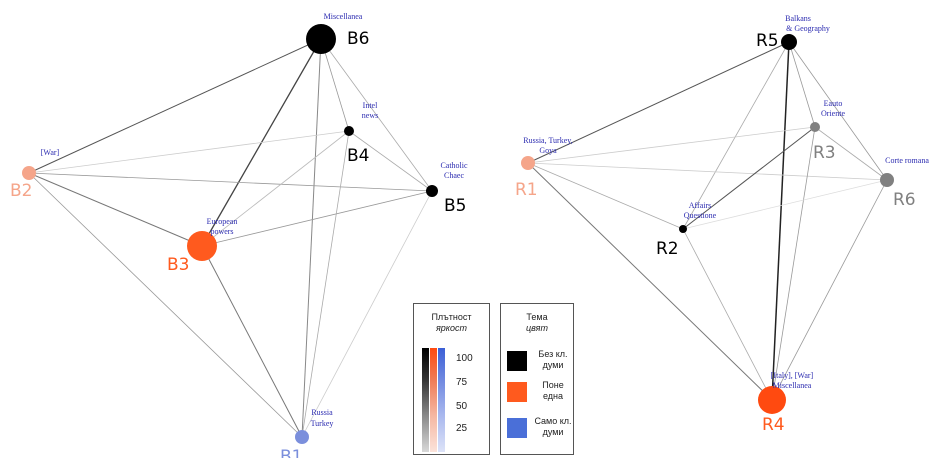 This screenshot has height=458, width=930. I want to click on density-ramp, so click(434, 400).